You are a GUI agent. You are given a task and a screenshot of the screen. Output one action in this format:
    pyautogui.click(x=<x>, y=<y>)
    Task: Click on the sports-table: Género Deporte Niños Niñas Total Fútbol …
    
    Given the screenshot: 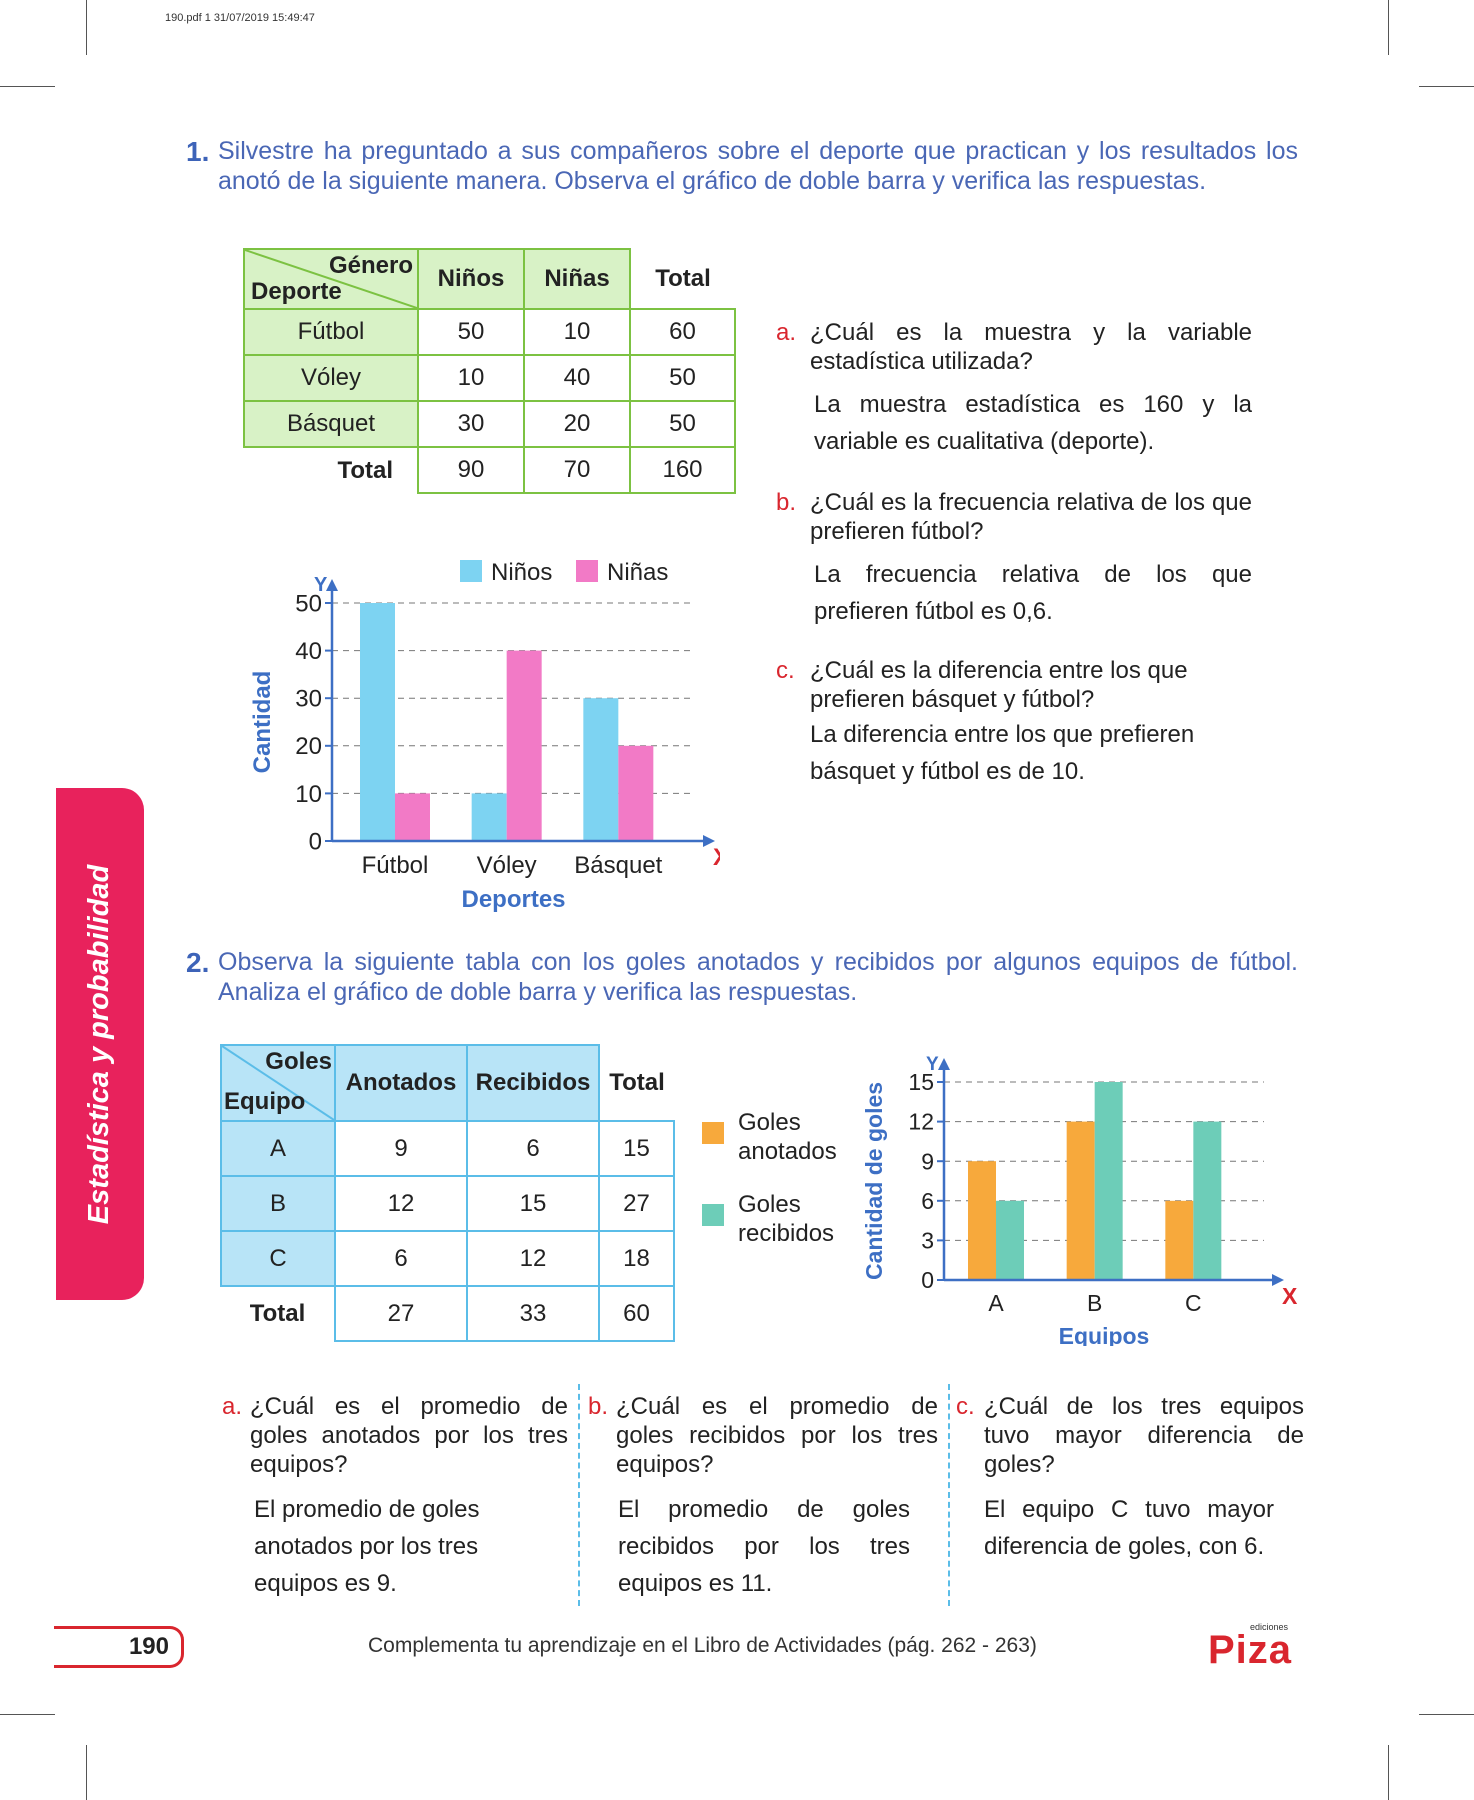 What is the action you would take?
    pyautogui.click(x=489, y=371)
    